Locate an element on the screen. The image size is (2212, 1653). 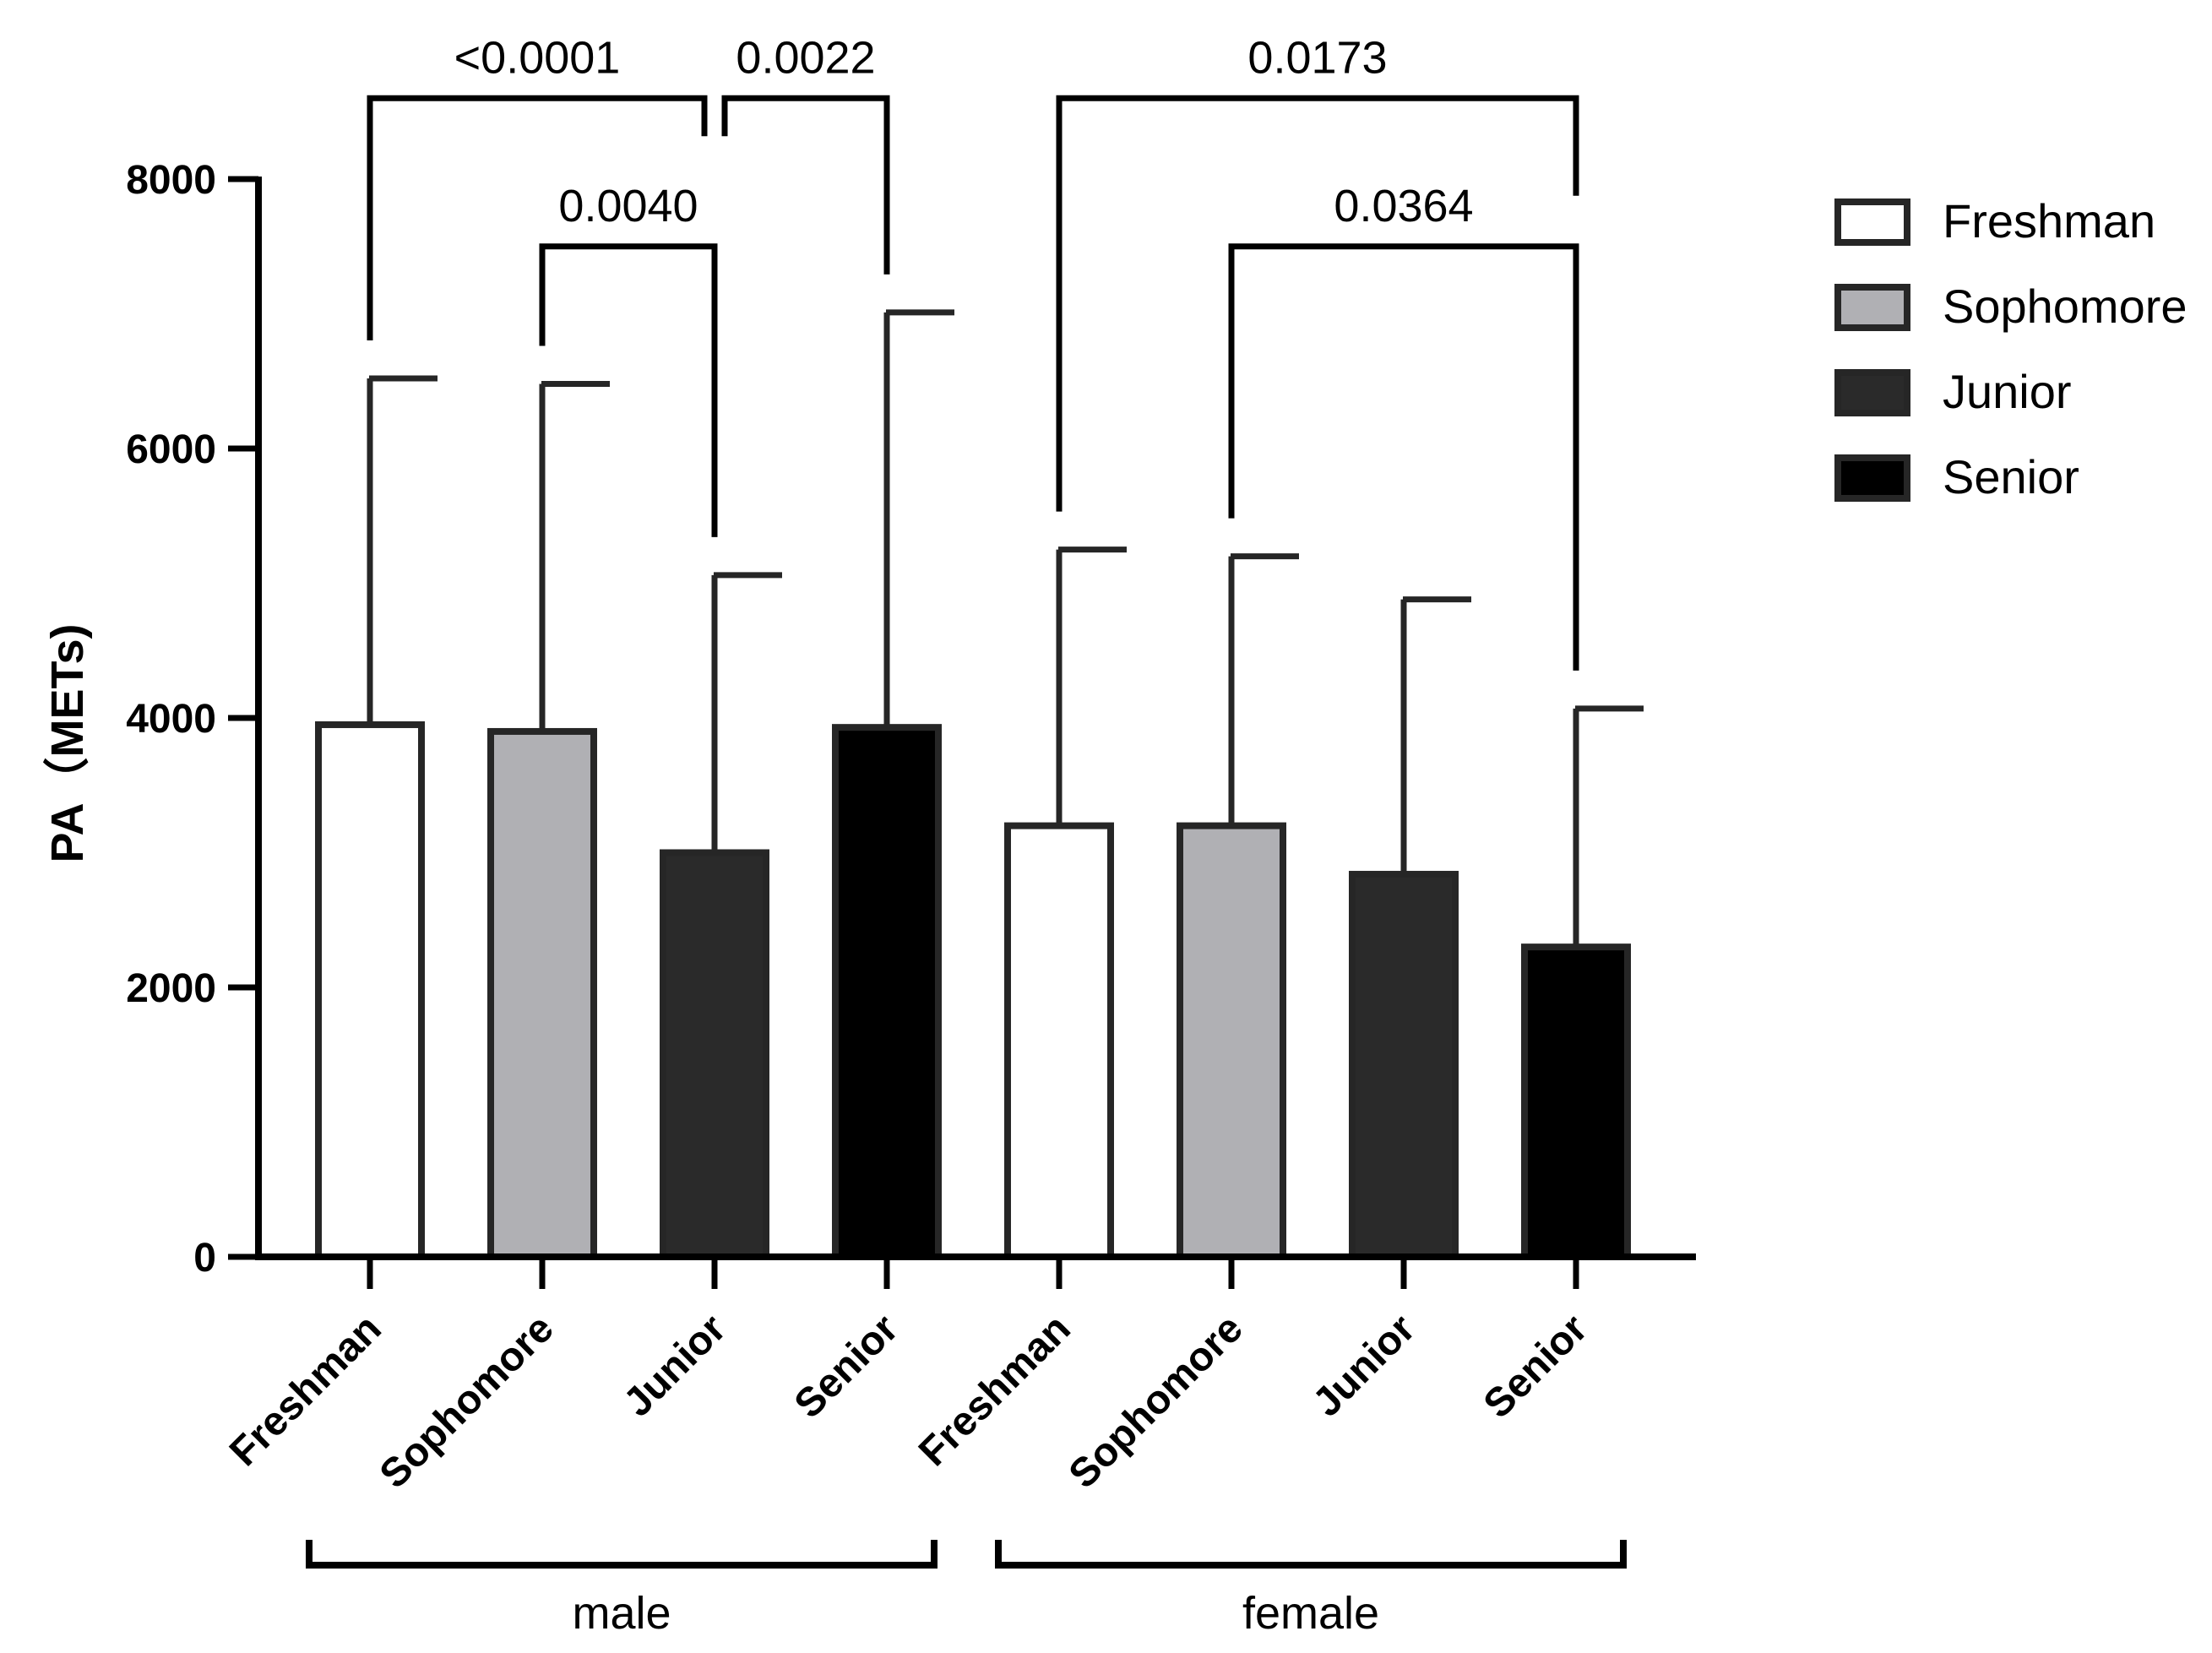
y-tick-label: 2000 is located at coordinates (171, 988).